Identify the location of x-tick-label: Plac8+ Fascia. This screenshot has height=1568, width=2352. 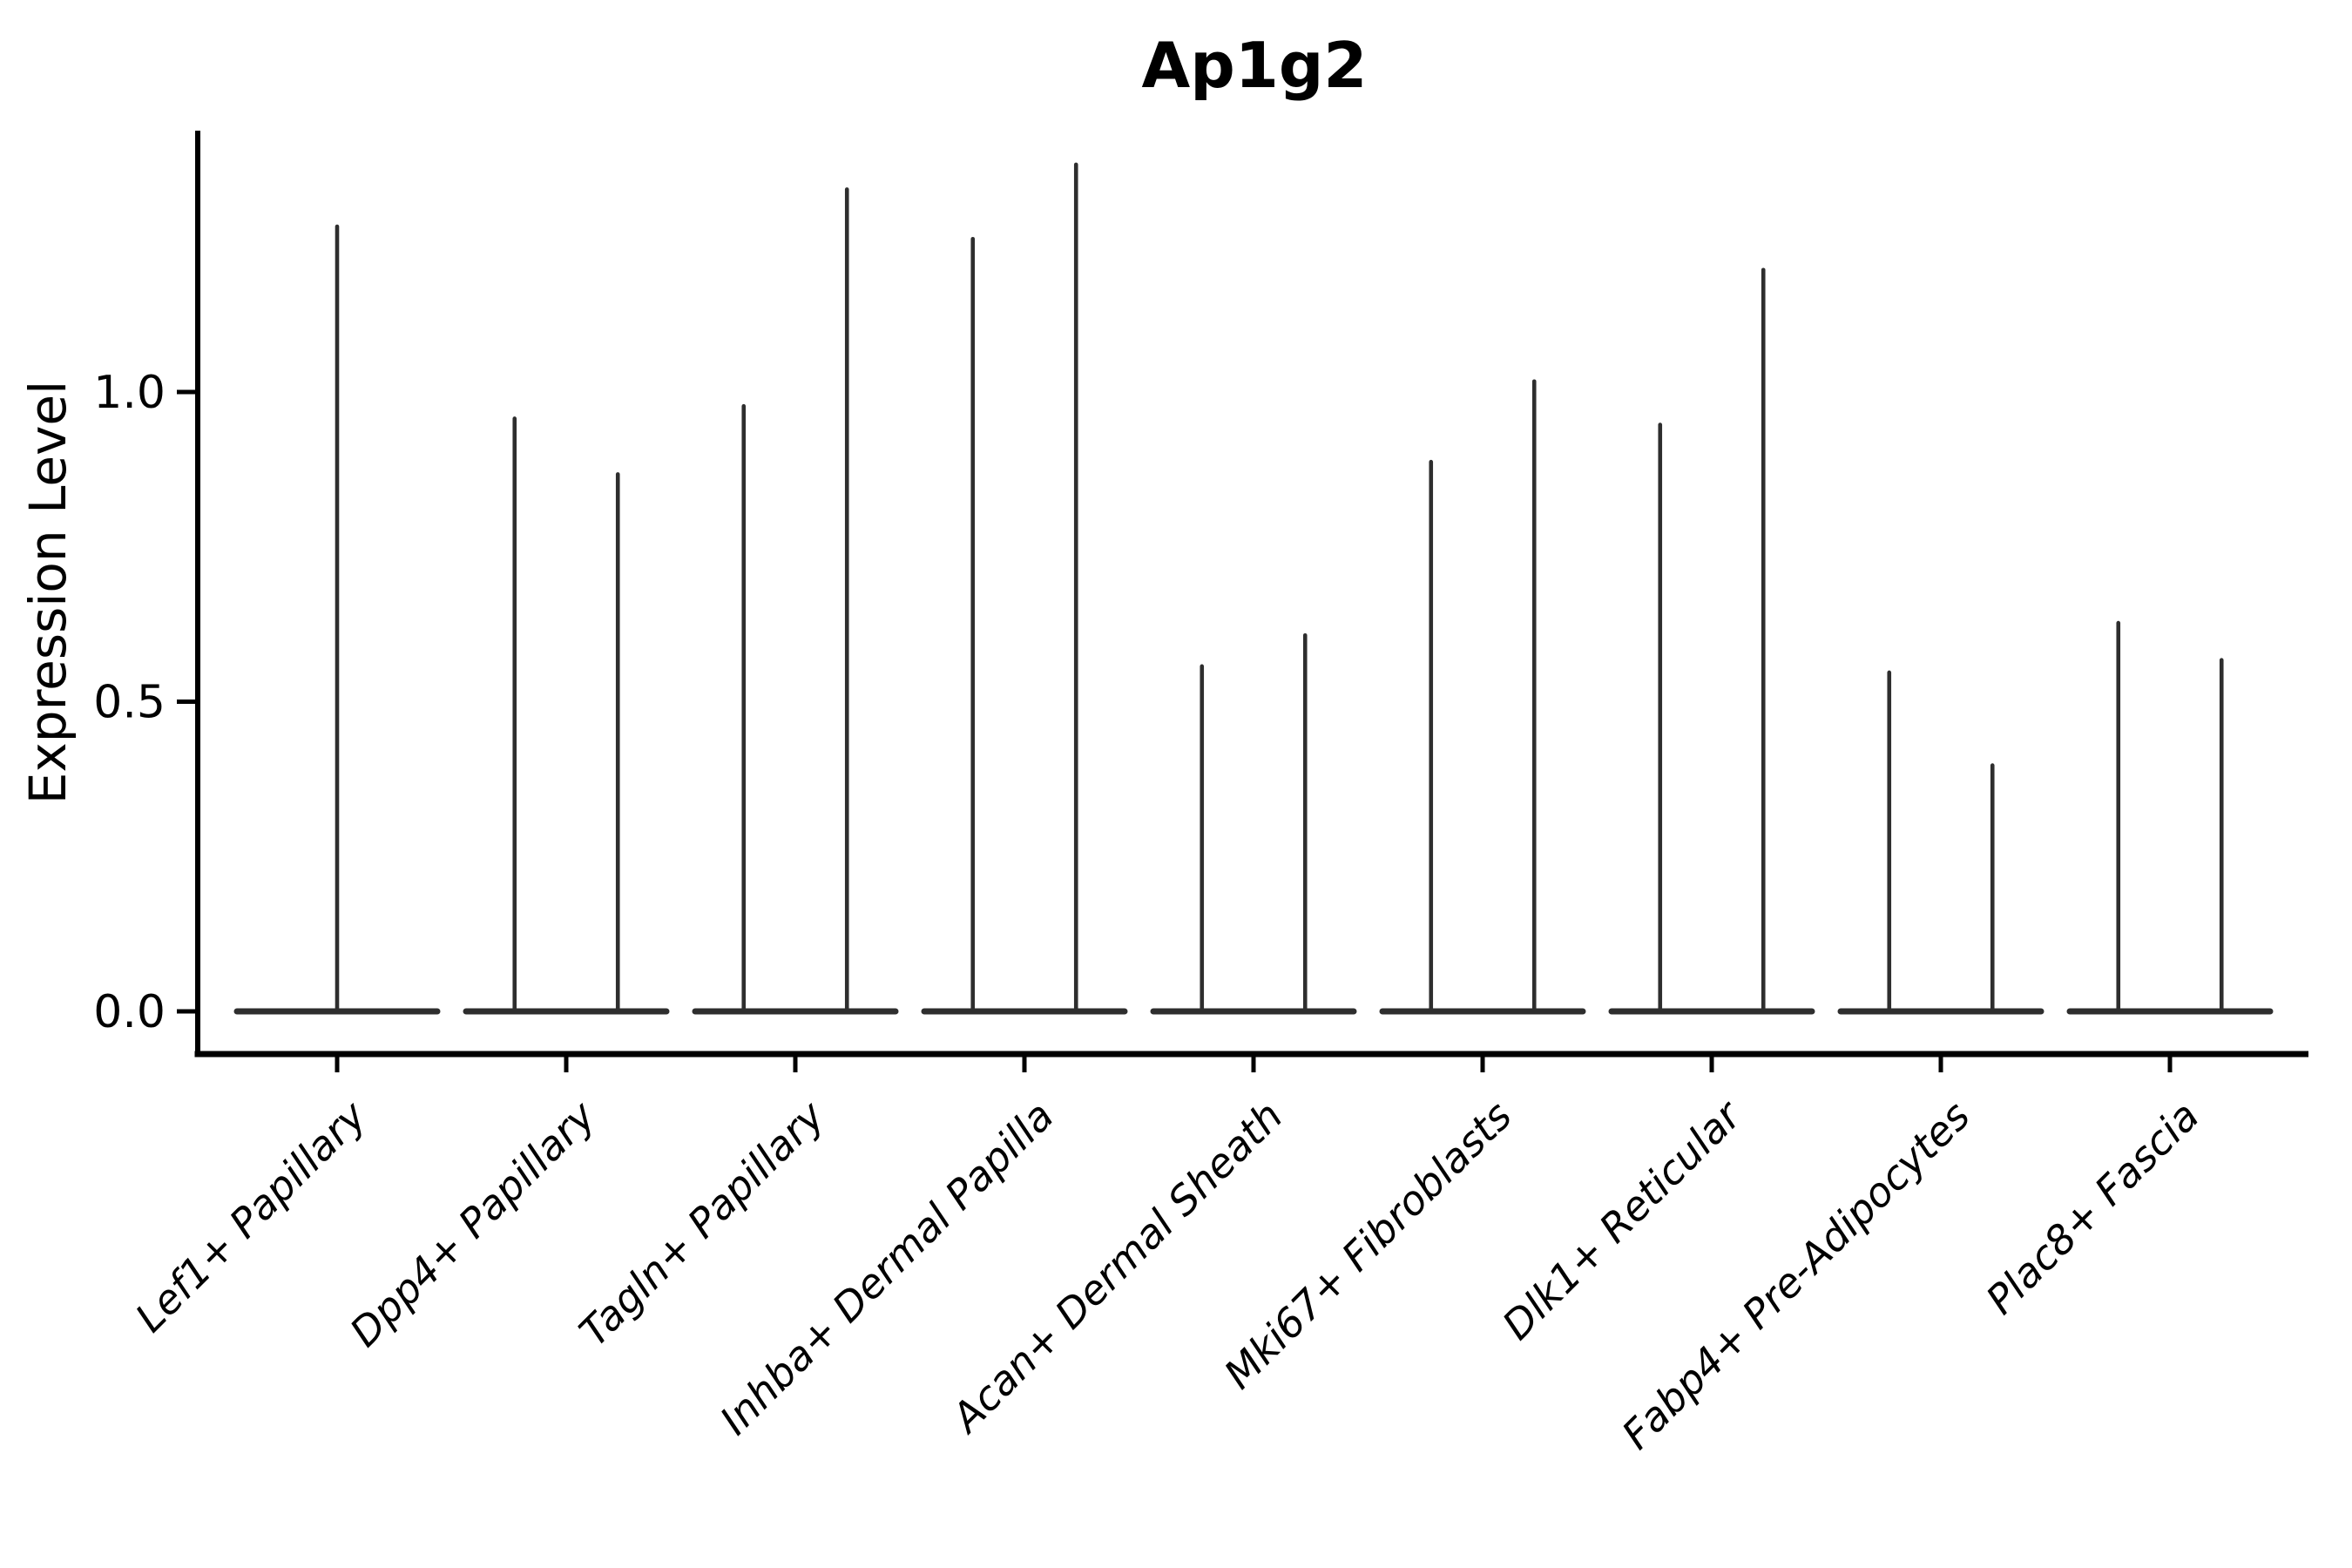
(2092, 1207).